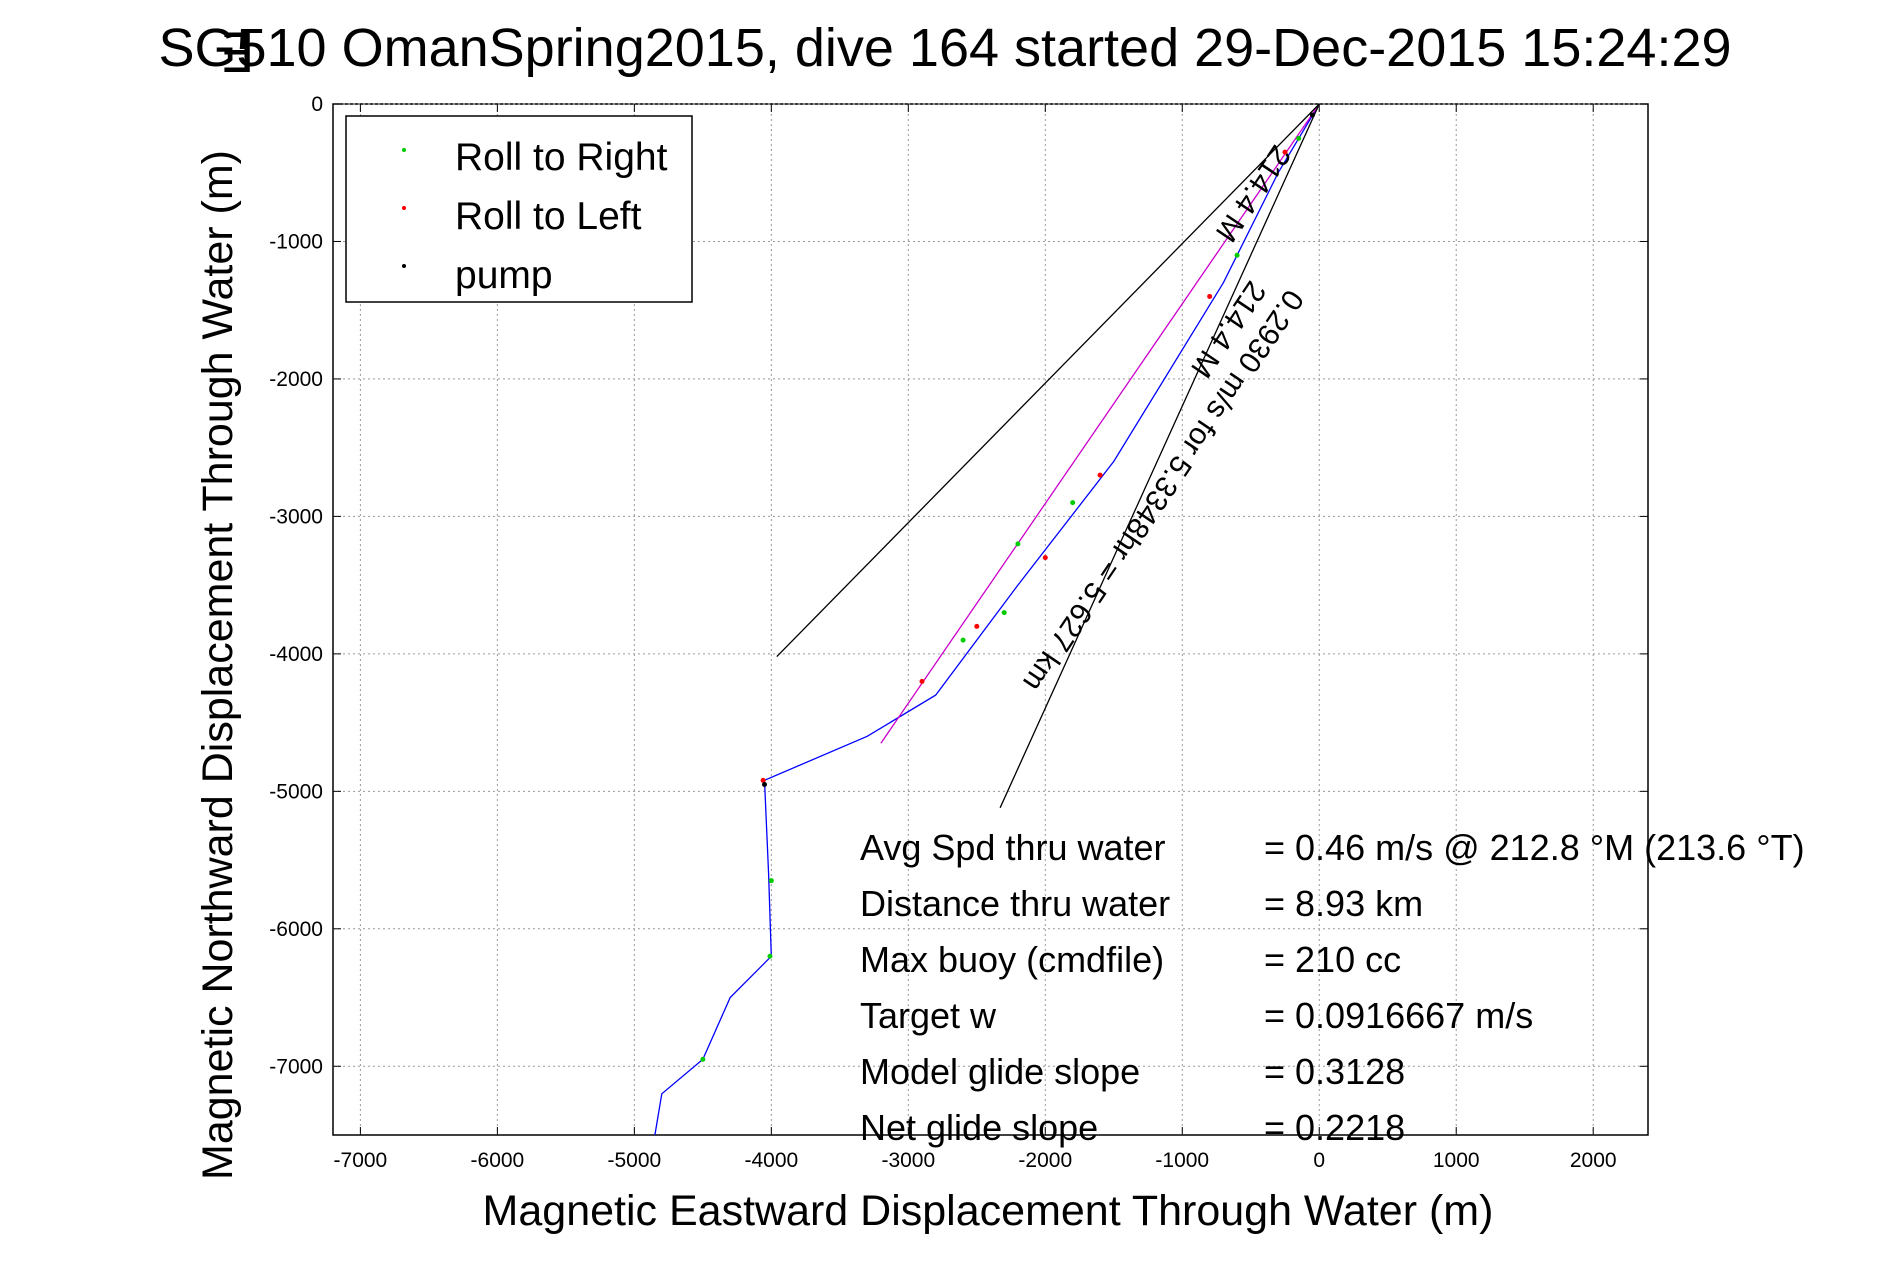 This screenshot has height=1262, width=1891. What do you see at coordinates (1013, 847) in the screenshot?
I see `info-label-avg-speed: Avg Spd thru water` at bounding box center [1013, 847].